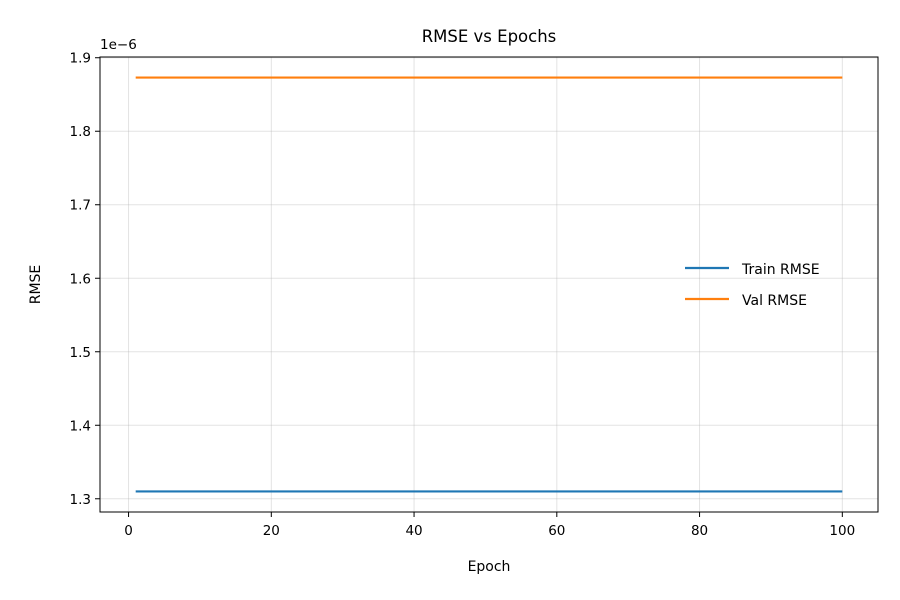  Describe the element at coordinates (413, 531) in the screenshot. I see `x-tick-label: 40` at that location.